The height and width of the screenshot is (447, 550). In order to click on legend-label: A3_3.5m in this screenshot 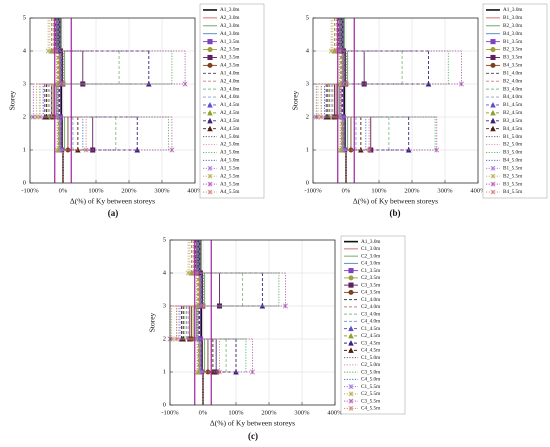, I will do `click(229, 58)`.